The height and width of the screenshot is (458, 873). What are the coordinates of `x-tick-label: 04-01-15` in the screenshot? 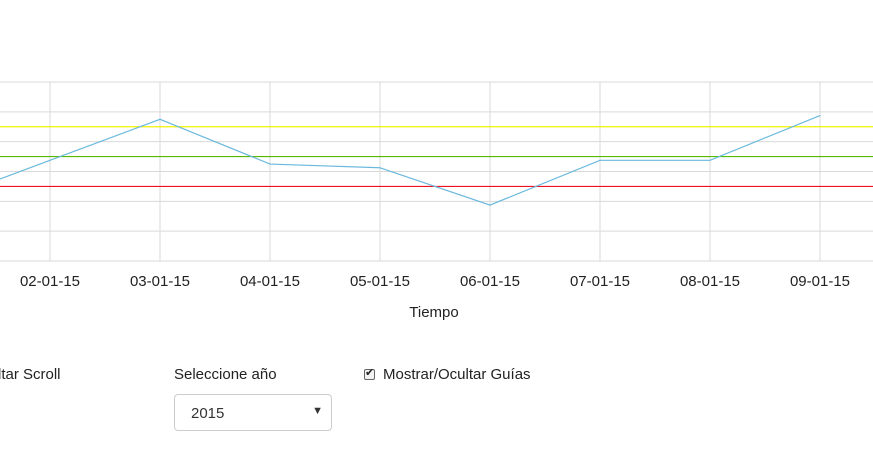 It's located at (270, 281).